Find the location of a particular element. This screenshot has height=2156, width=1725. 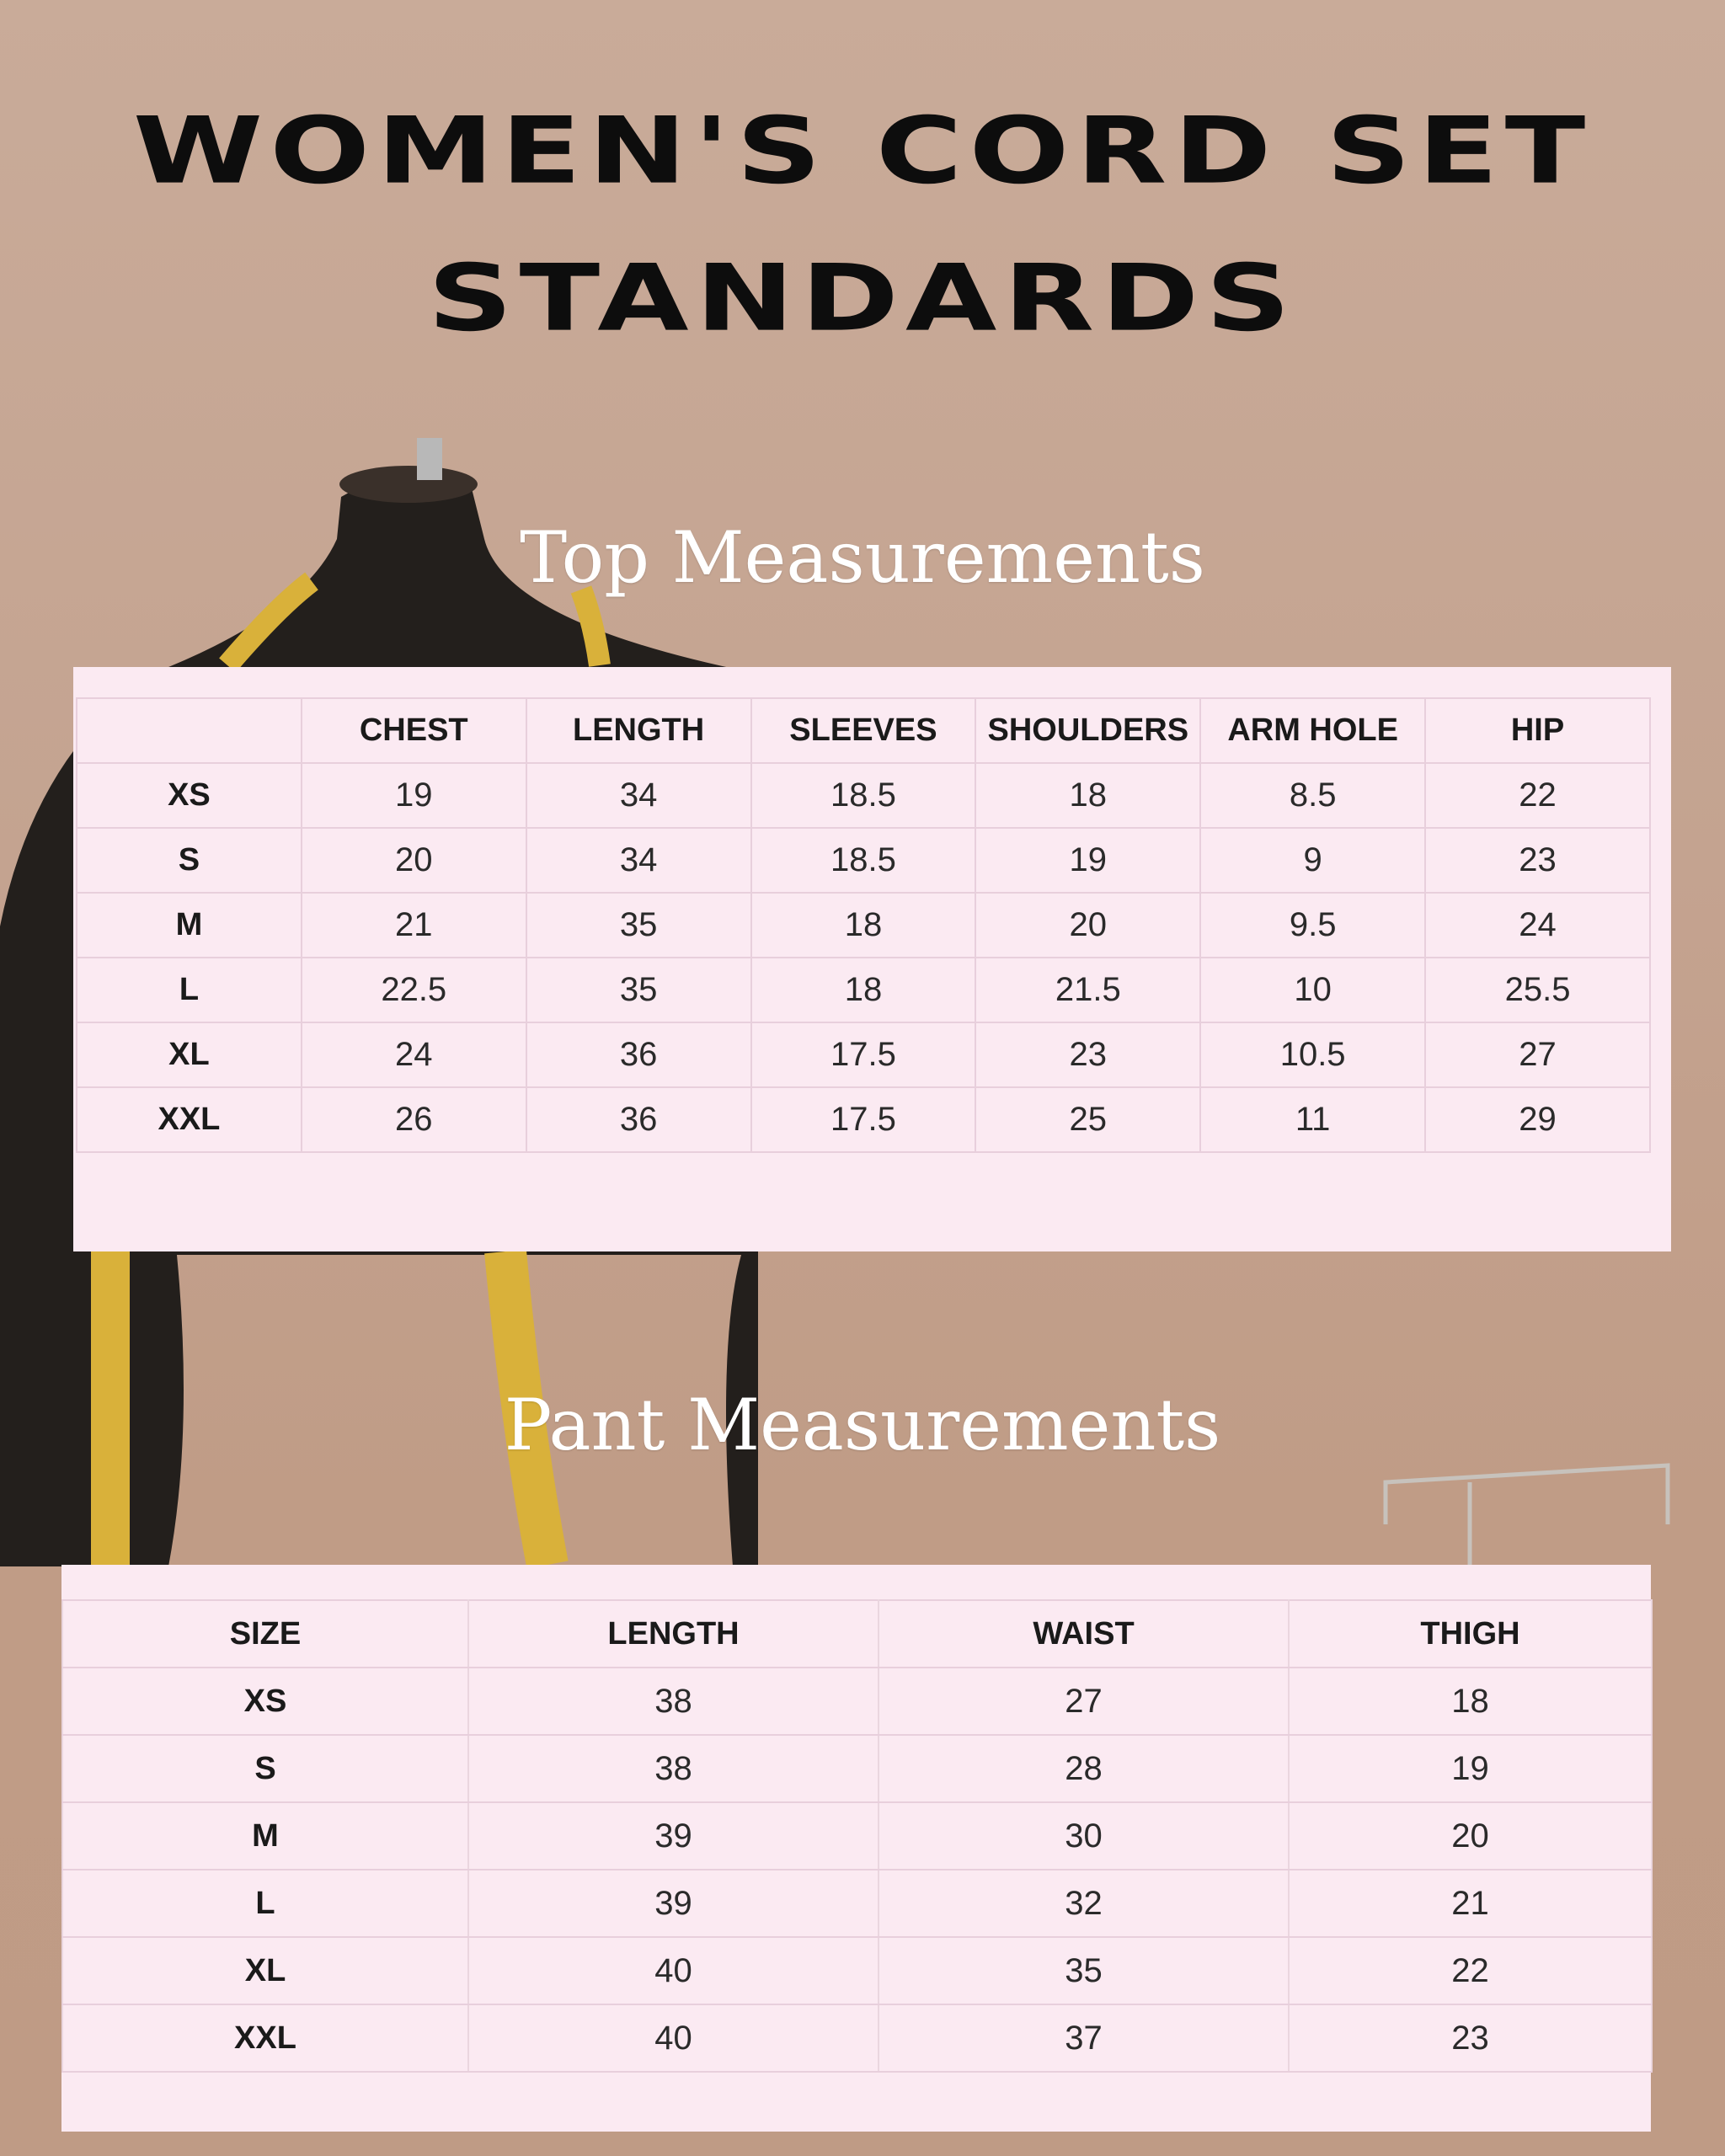

table-row: XL 40 35 22 is located at coordinates (857, 1970).